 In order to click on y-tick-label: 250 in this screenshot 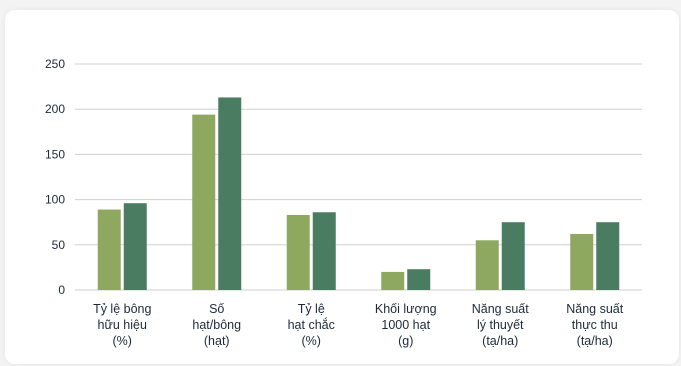, I will do `click(55, 64)`.